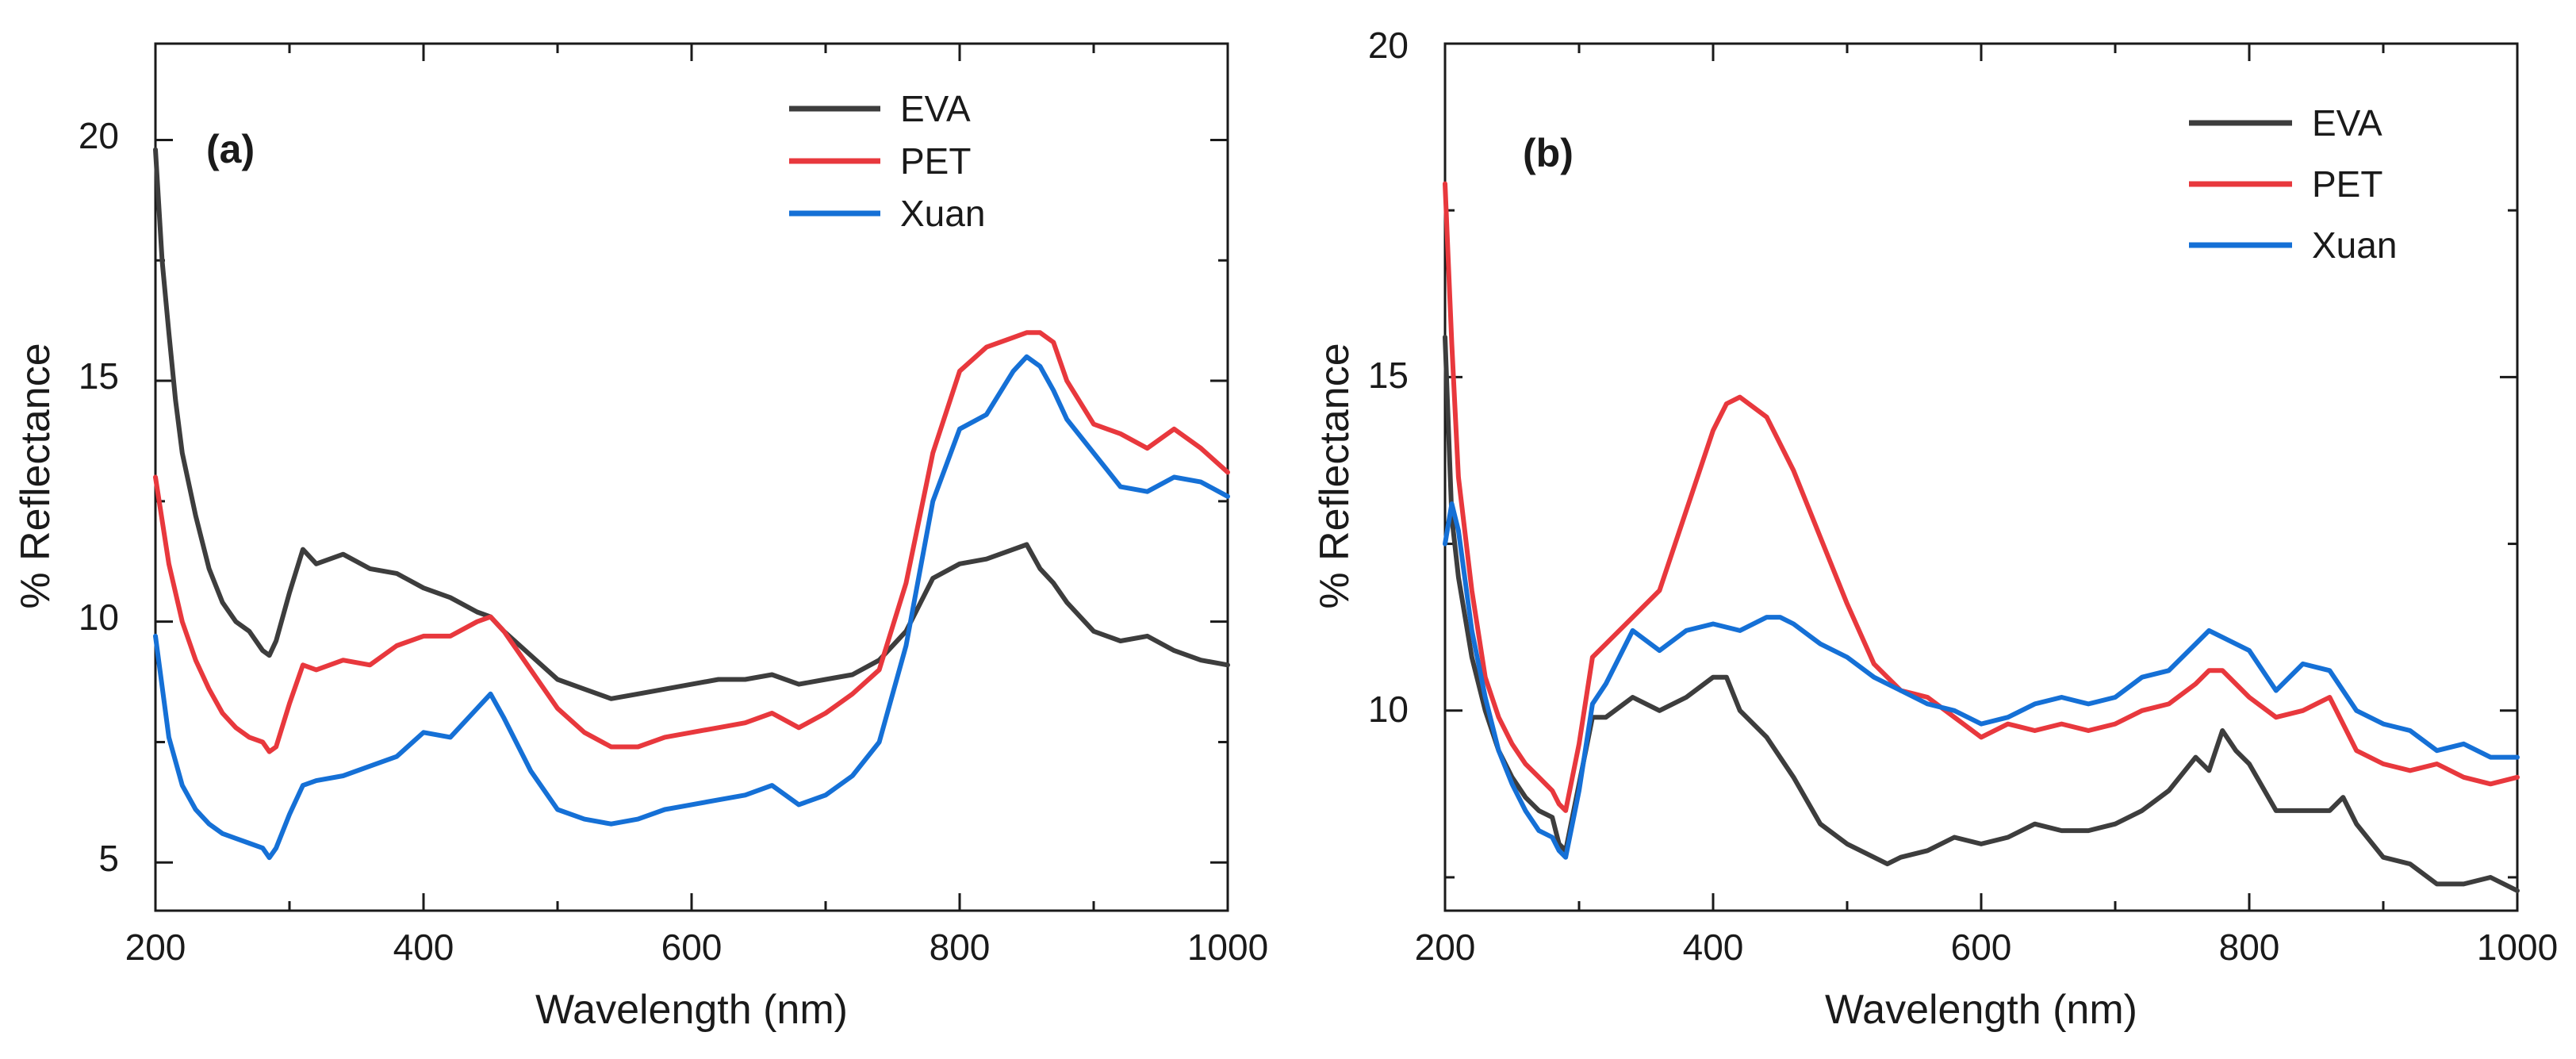 Image resolution: width=2576 pixels, height=1059 pixels. What do you see at coordinates (887, 161) in the screenshot?
I see `panel-a-legend: EVA PET Xuan` at bounding box center [887, 161].